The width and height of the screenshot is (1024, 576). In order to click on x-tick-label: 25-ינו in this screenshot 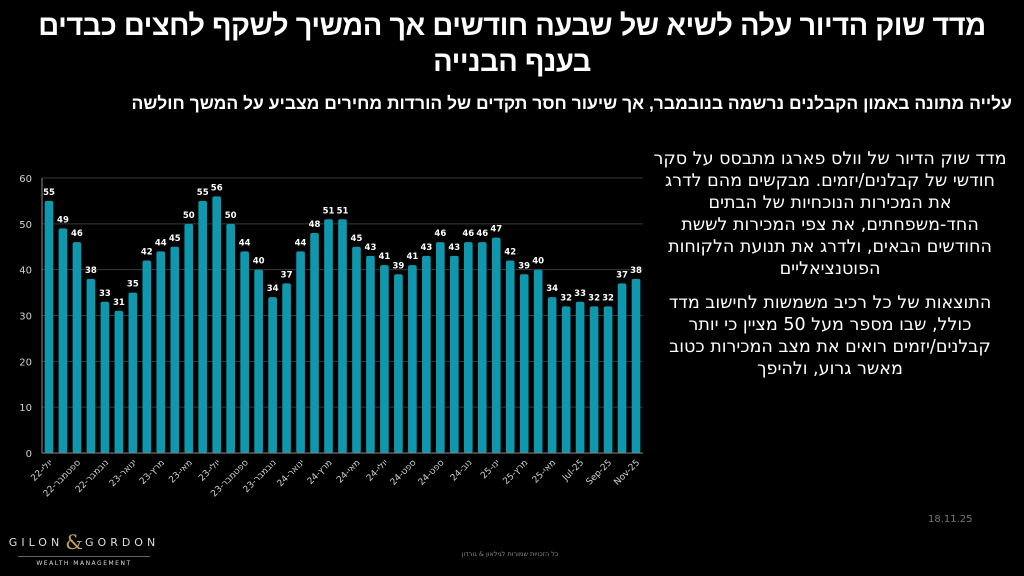, I will do `click(490, 469)`.